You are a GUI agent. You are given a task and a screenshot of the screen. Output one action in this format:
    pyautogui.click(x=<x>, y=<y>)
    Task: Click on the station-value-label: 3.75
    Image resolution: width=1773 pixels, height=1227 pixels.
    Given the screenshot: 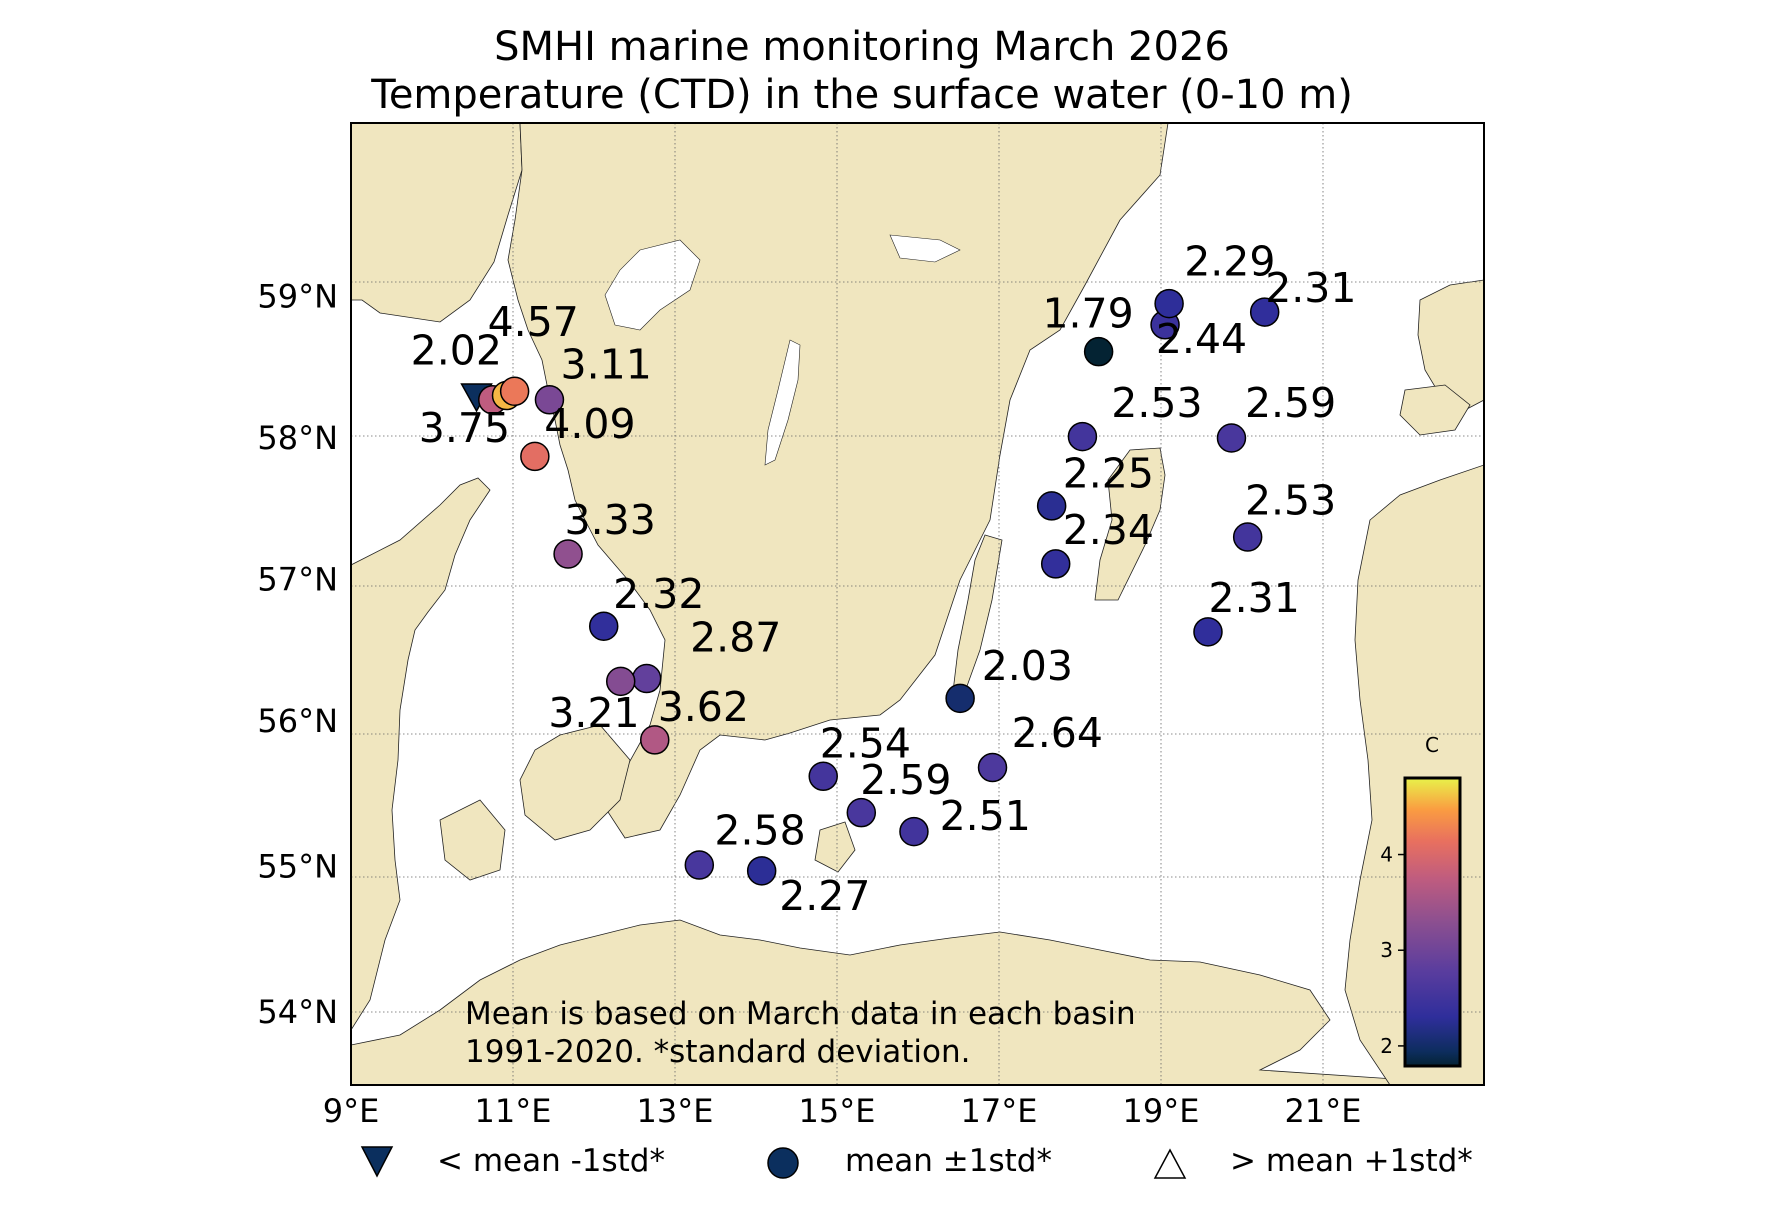 What is the action you would take?
    pyautogui.click(x=464, y=428)
    